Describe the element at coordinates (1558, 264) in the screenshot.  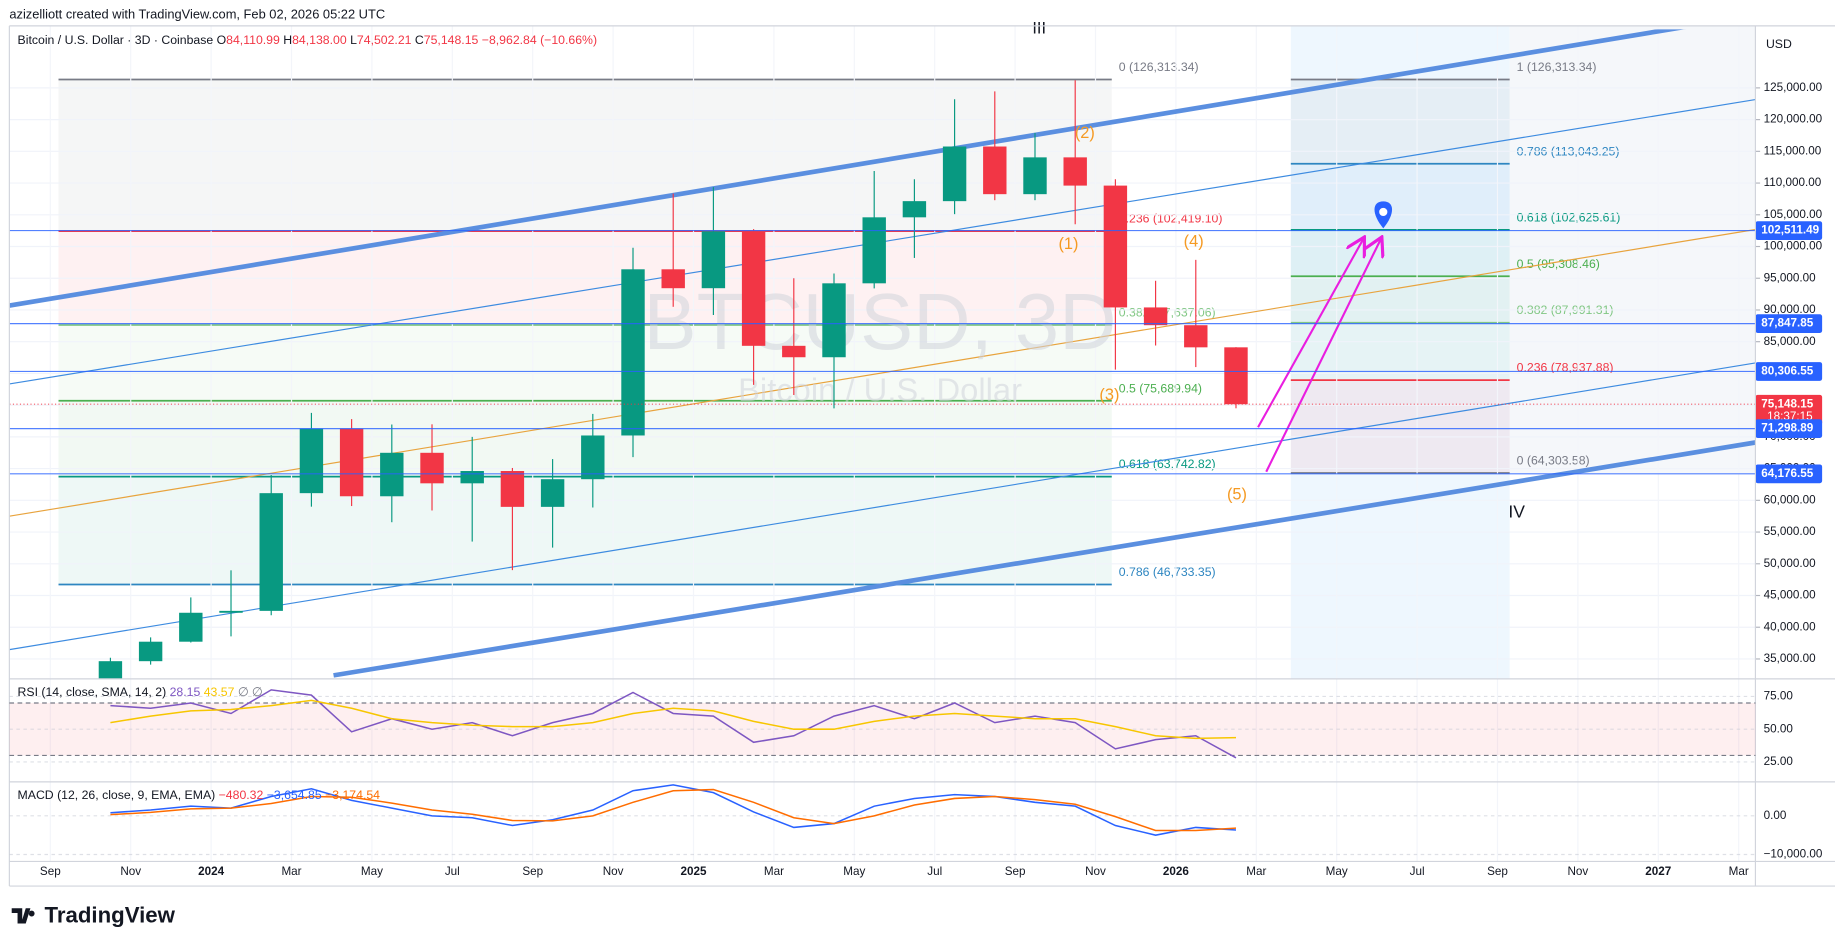
I see `fib-label: 0.5 (95,308.46)` at that location.